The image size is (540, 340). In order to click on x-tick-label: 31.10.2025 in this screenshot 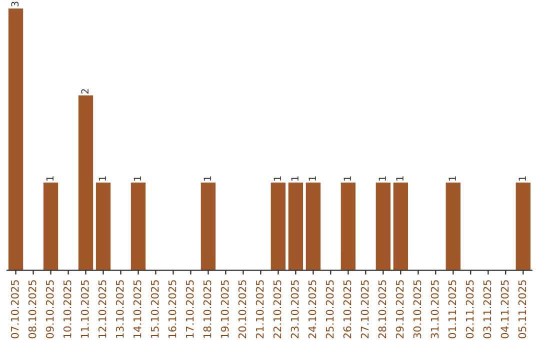, I will do `click(434, 309)`.